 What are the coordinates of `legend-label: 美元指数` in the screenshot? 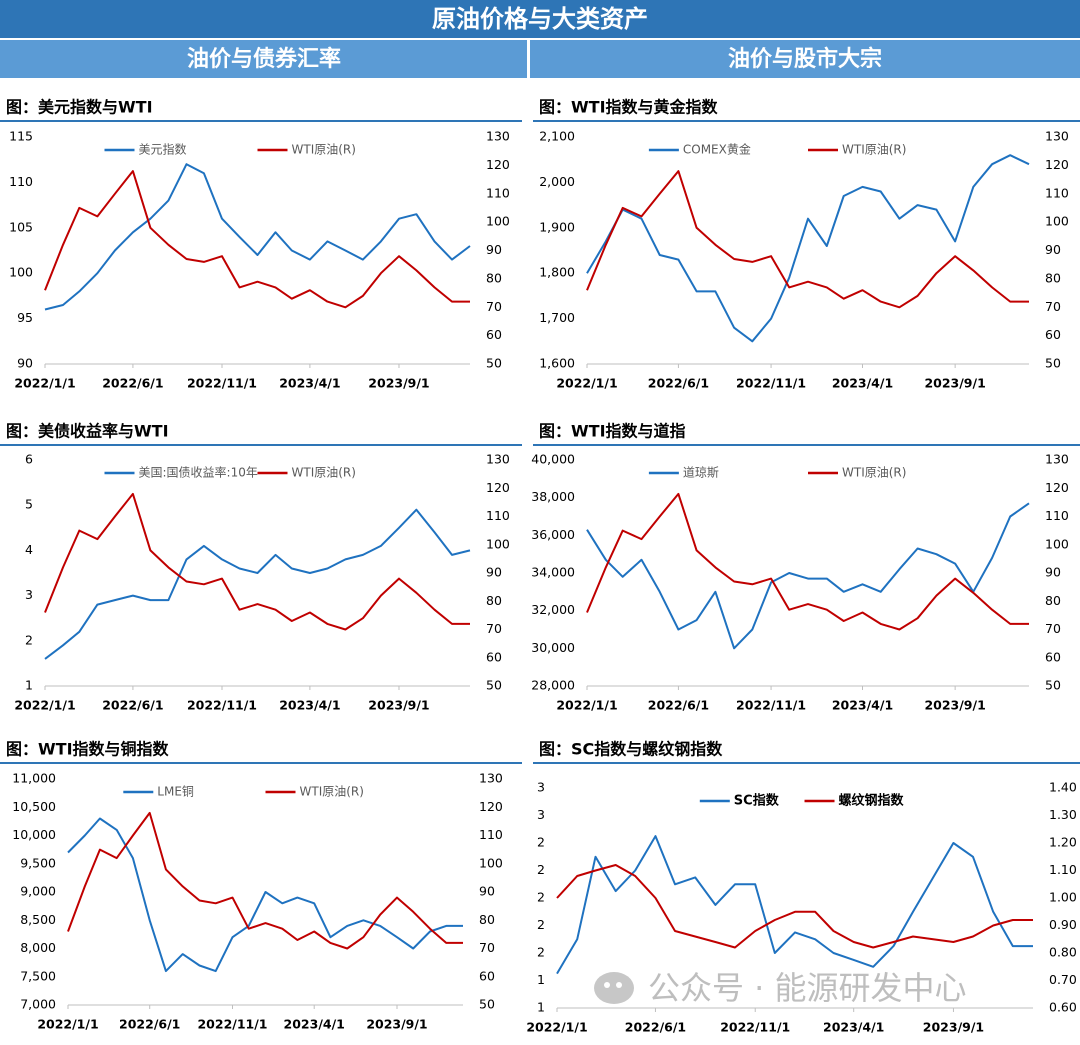 It's located at (163, 149).